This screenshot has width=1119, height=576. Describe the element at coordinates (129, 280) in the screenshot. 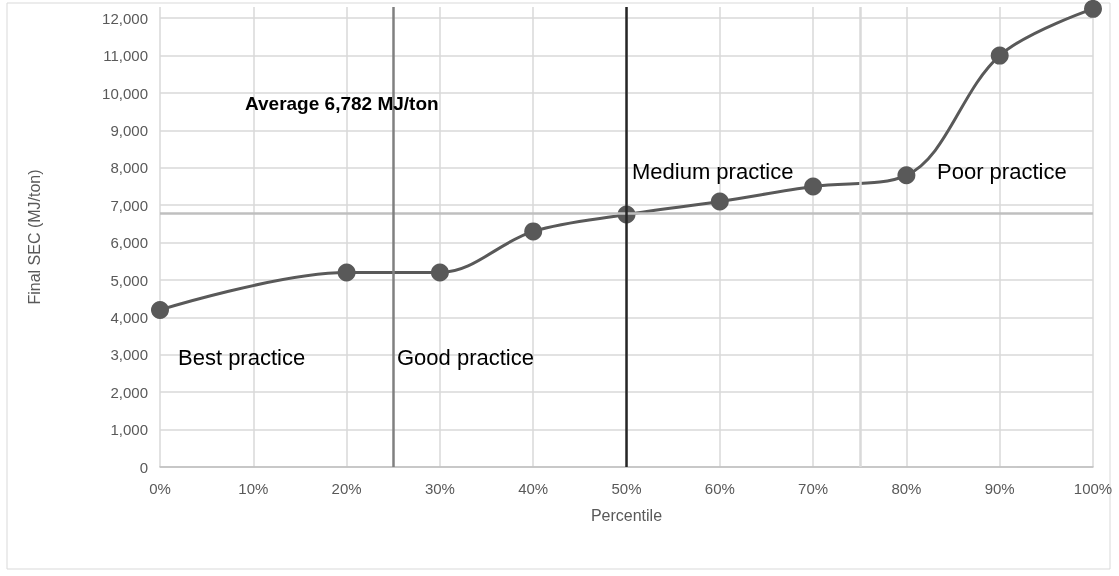

I see `y-tick-label: 5,000` at that location.